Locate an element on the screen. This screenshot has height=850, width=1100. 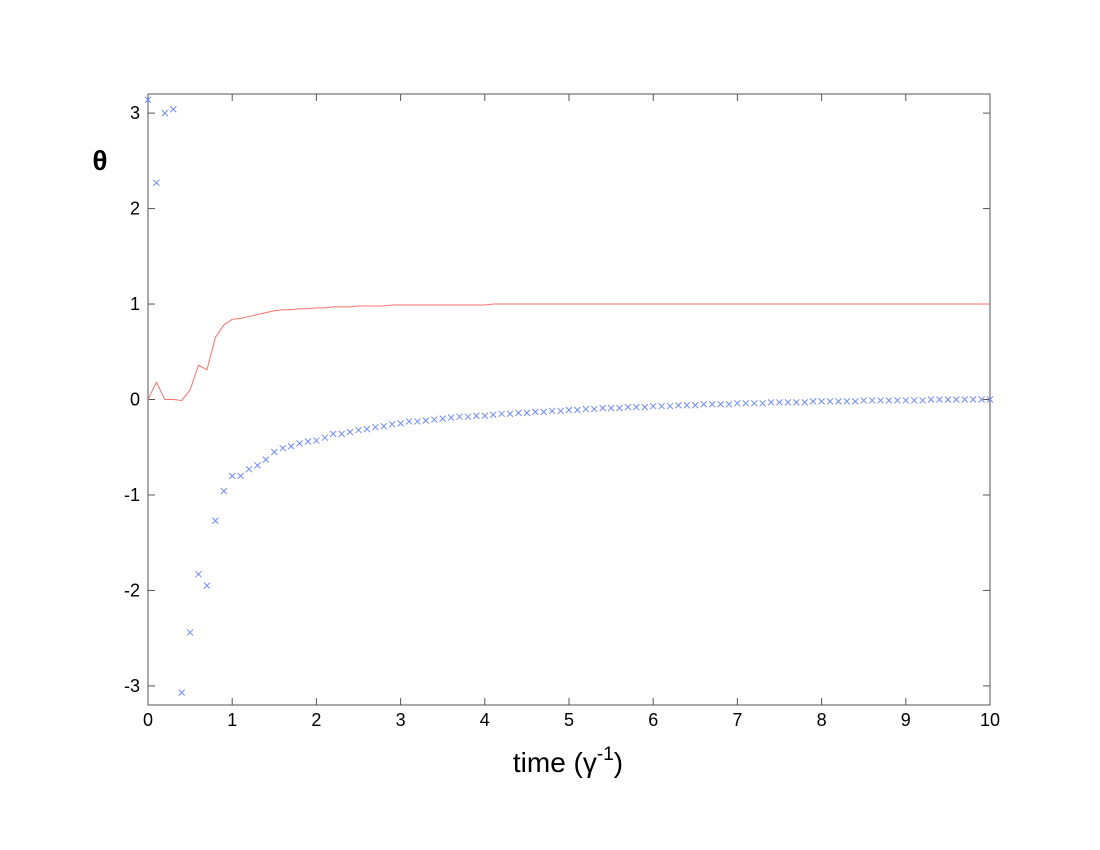
y-tick-label: -3 is located at coordinates (132, 686).